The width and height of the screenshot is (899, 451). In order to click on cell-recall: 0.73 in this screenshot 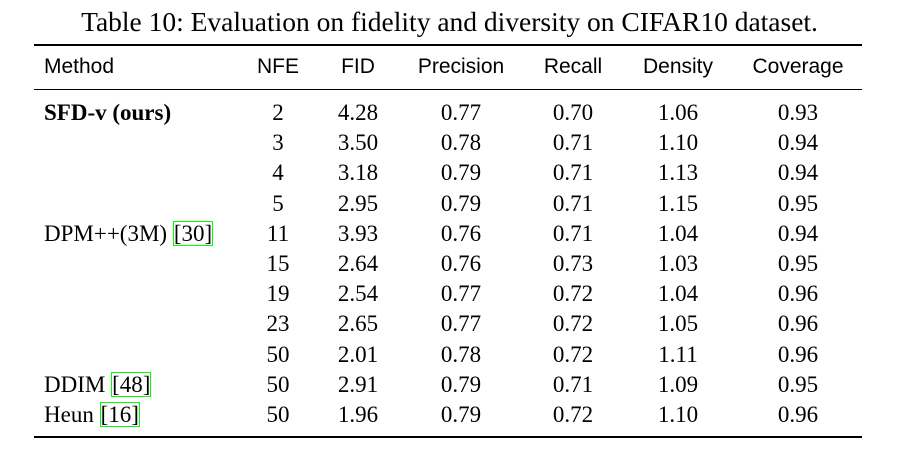, I will do `click(573, 263)`.